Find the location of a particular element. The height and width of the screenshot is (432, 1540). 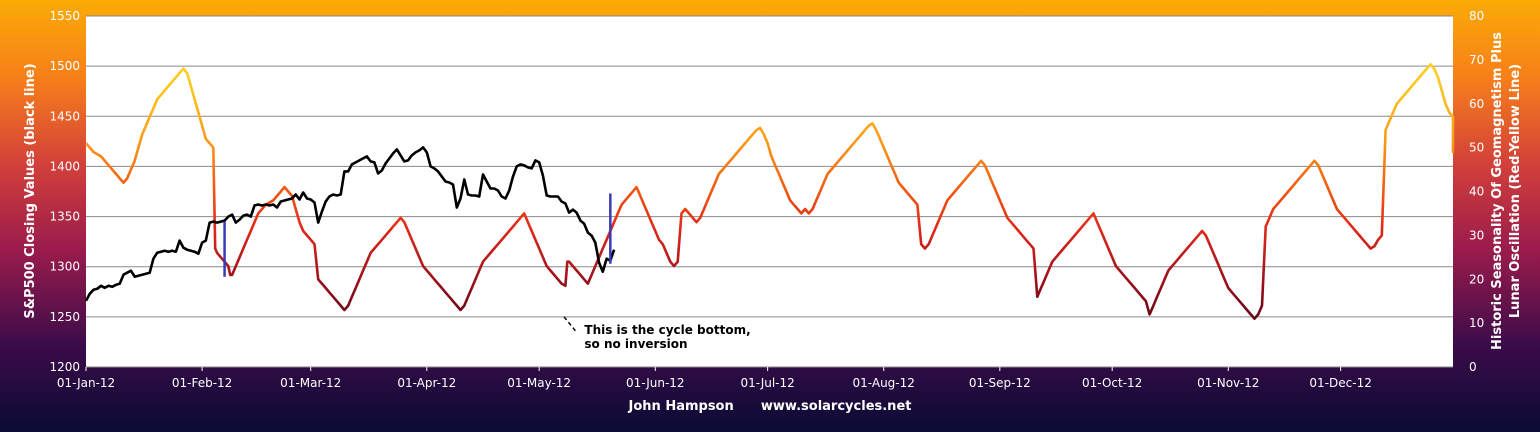

right-axis-title-line-2: Lunar Oscillation (Red-Yellow Line) is located at coordinates (1515, 191).